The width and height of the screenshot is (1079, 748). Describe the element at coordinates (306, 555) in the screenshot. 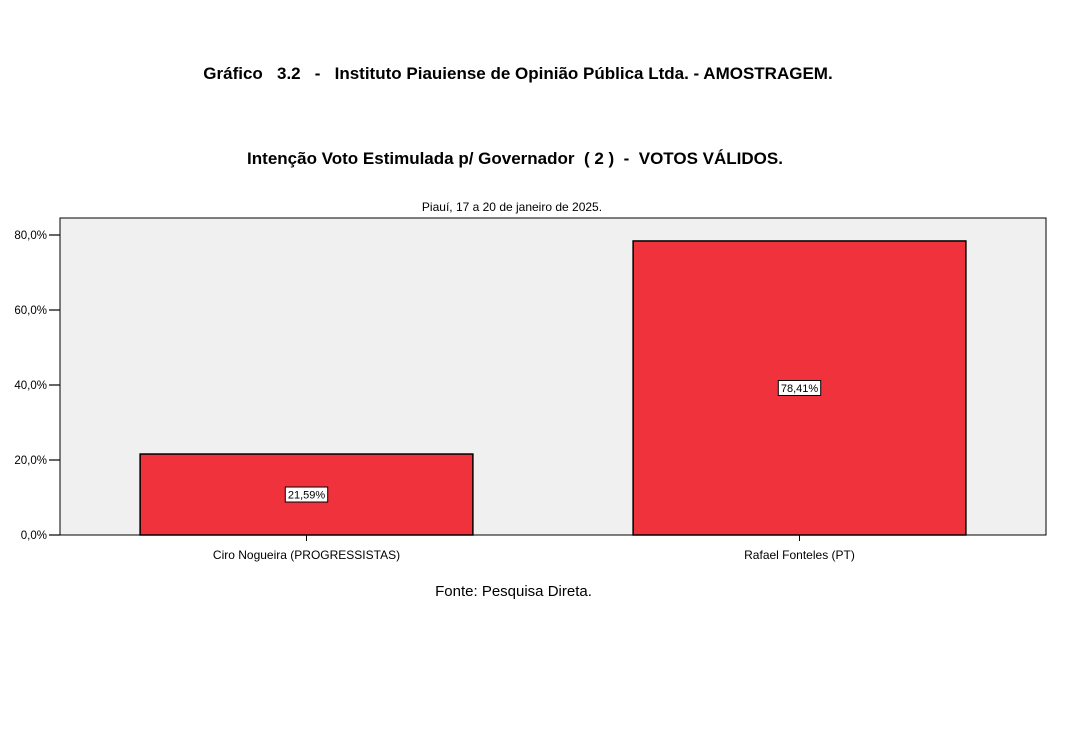

I see `x-category-label: Ciro Nogueira (PROGRESSISTAS)` at that location.